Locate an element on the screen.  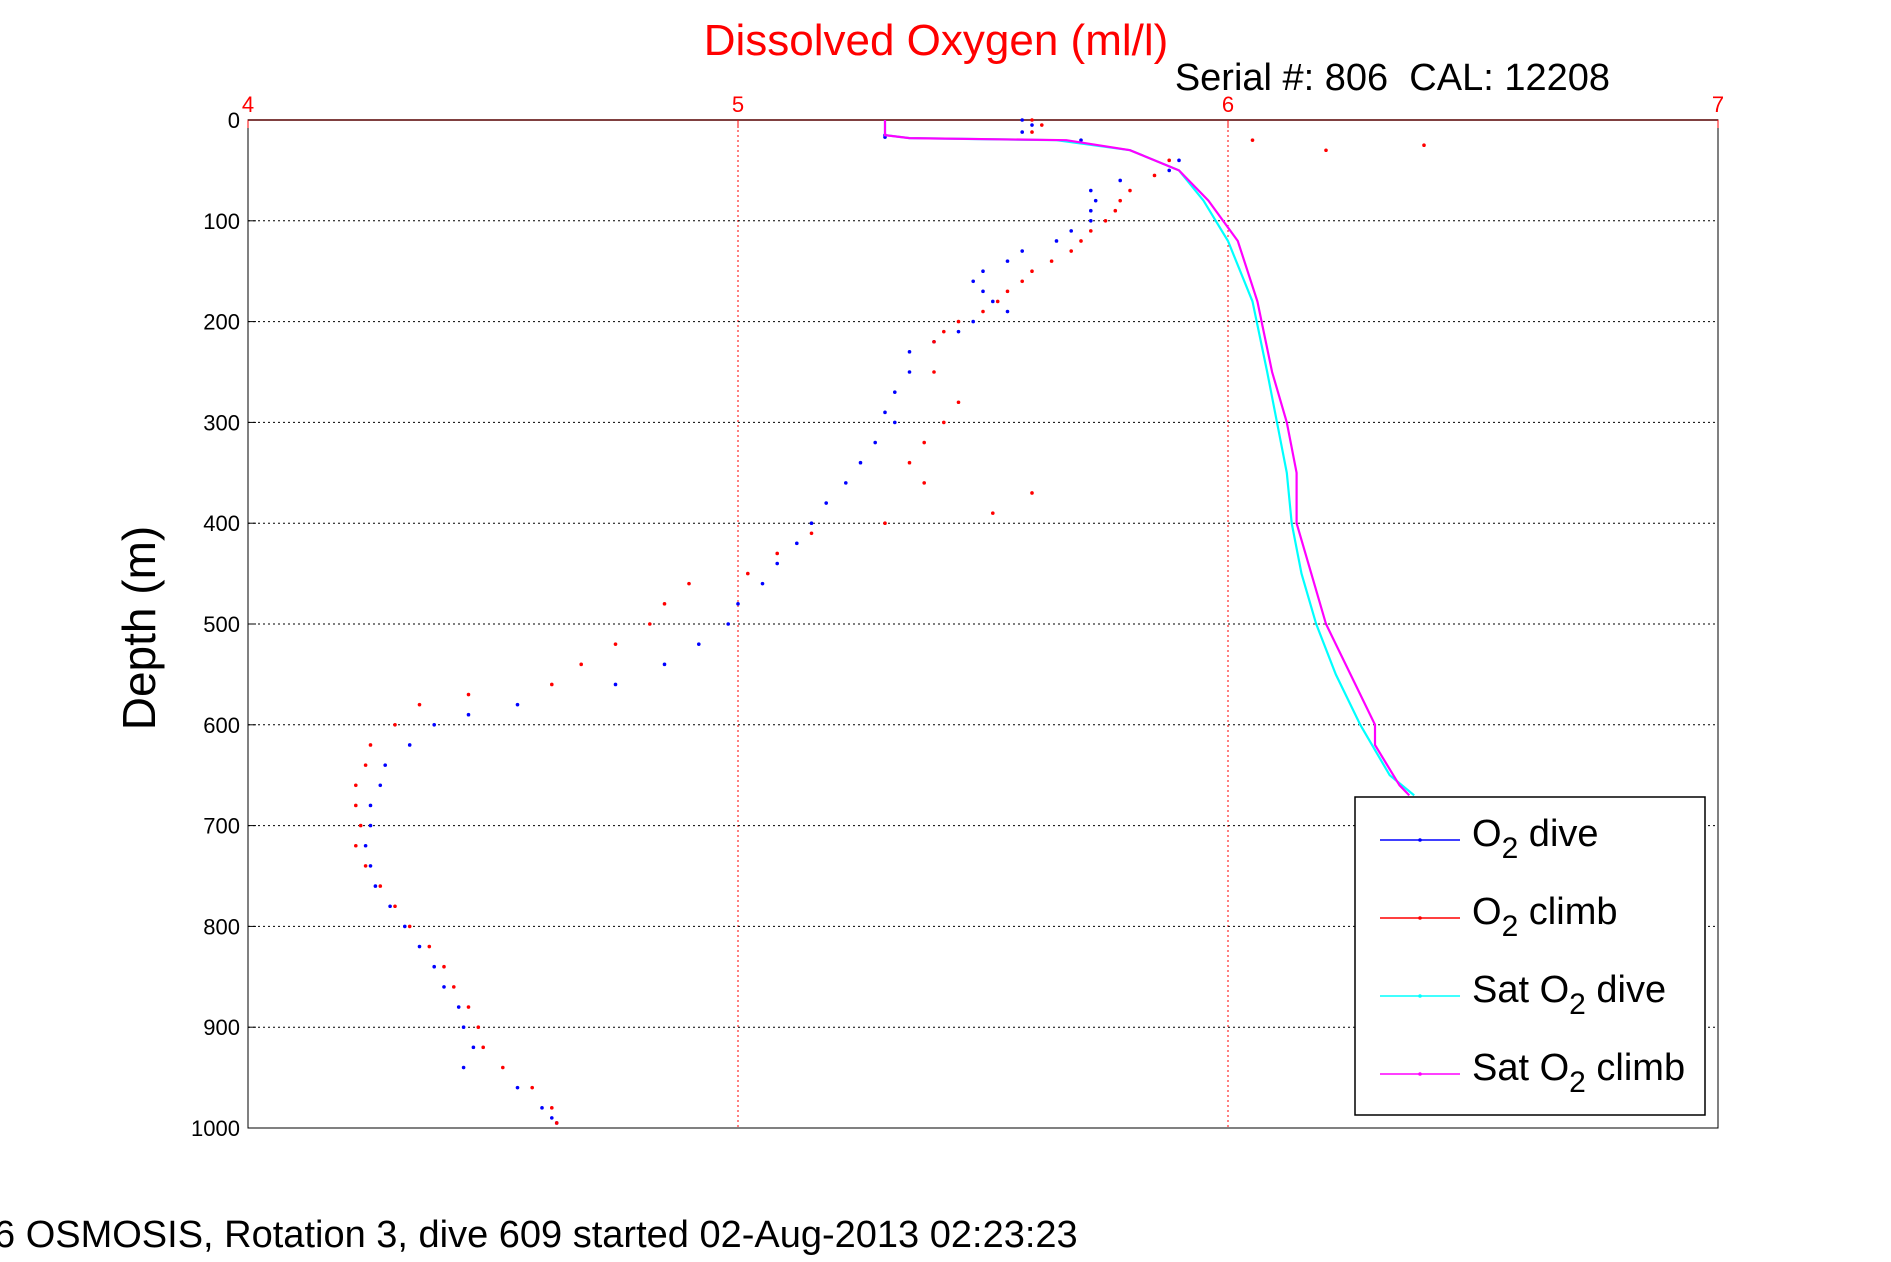
x-tick-labels: 4 5 6 7 is located at coordinates (983, 110).